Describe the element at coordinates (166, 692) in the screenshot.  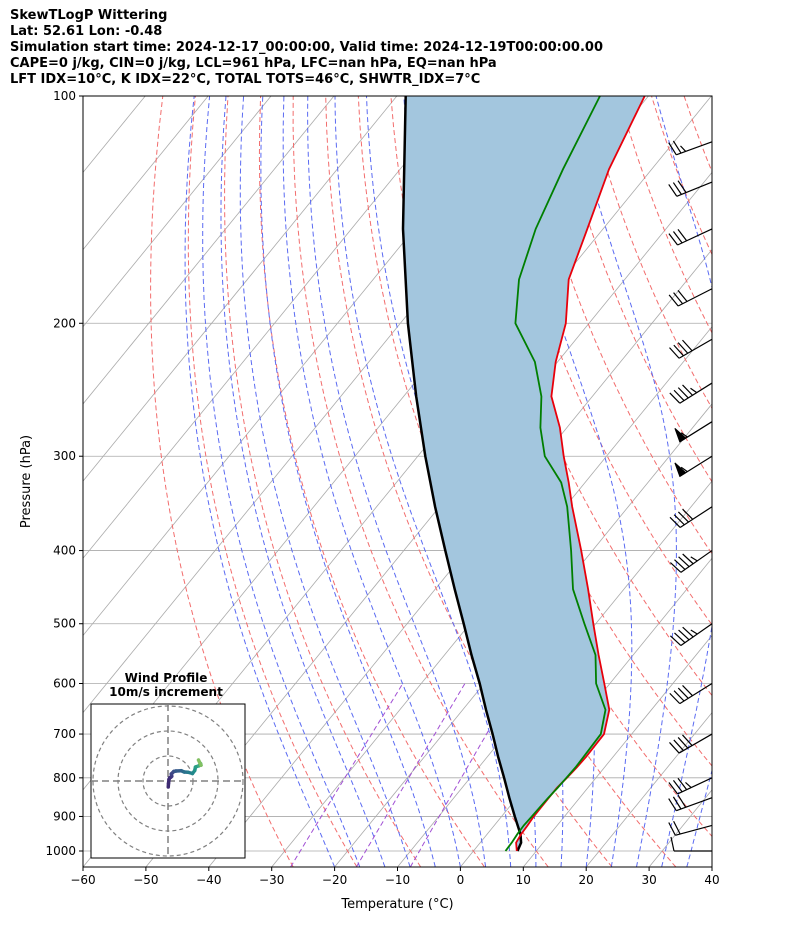
I see `hodograph-subtitle: 10m/s increment` at that location.